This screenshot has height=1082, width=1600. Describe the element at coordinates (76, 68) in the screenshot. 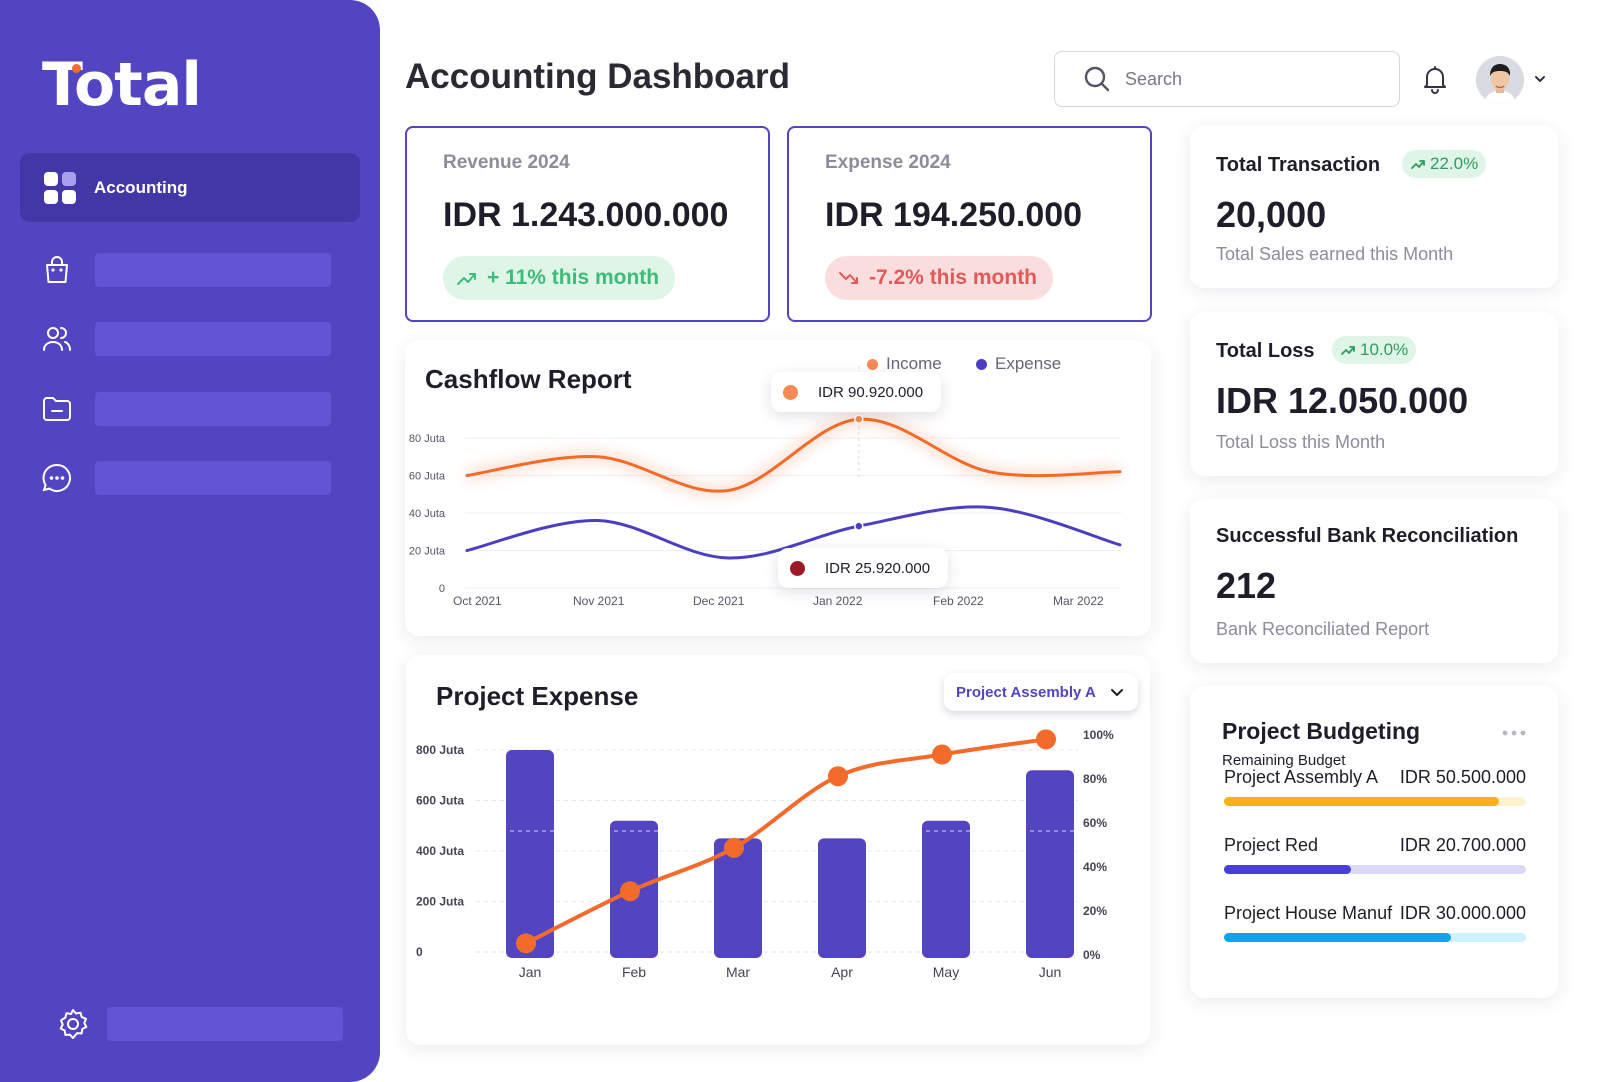

I see `logo-accent-dot` at that location.